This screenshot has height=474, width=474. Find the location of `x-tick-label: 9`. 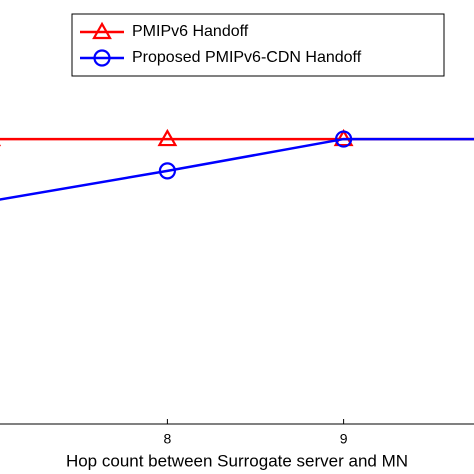

x-tick-label: 9 is located at coordinates (344, 439).